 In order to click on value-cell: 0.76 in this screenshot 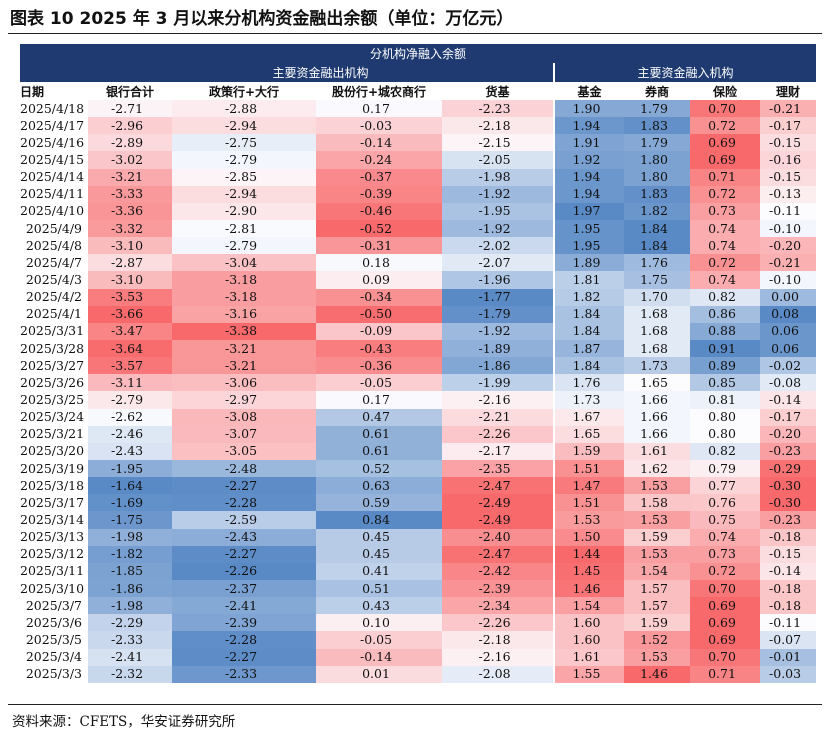, I will do `click(725, 503)`.